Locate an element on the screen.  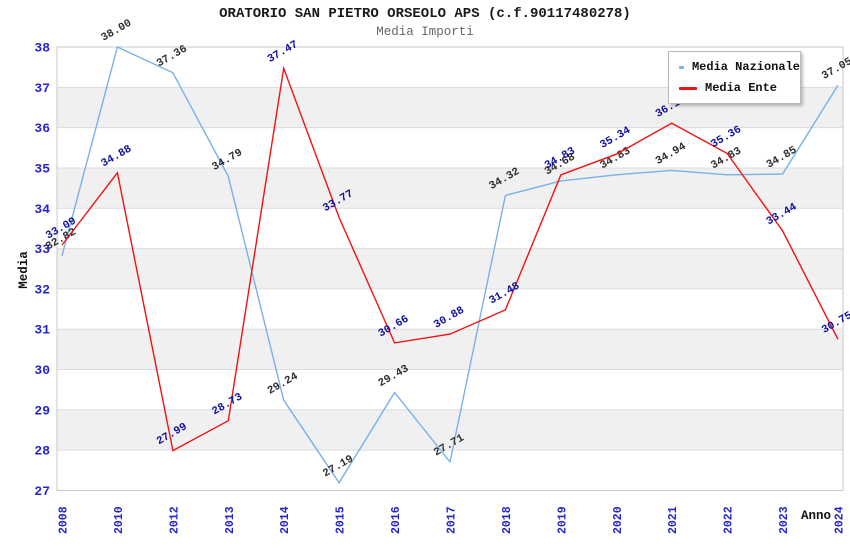
y-axis-title: Media is located at coordinates (24, 270).